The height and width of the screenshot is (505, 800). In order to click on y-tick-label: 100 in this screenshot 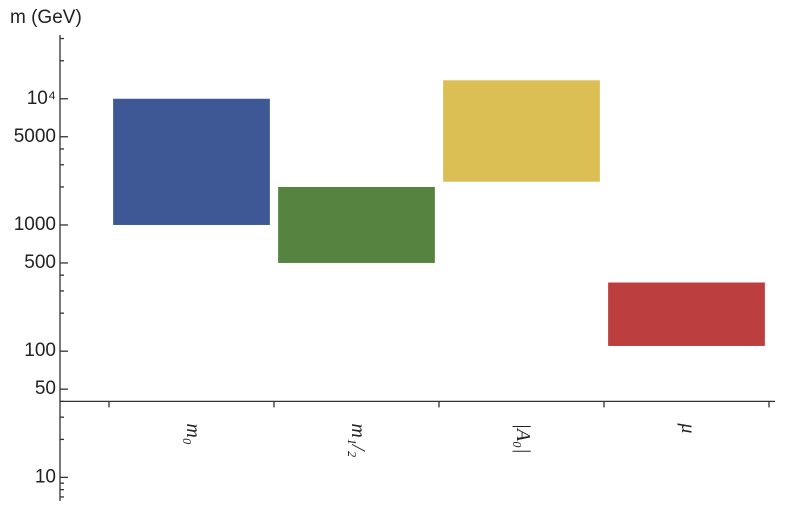, I will do `click(40, 350)`.